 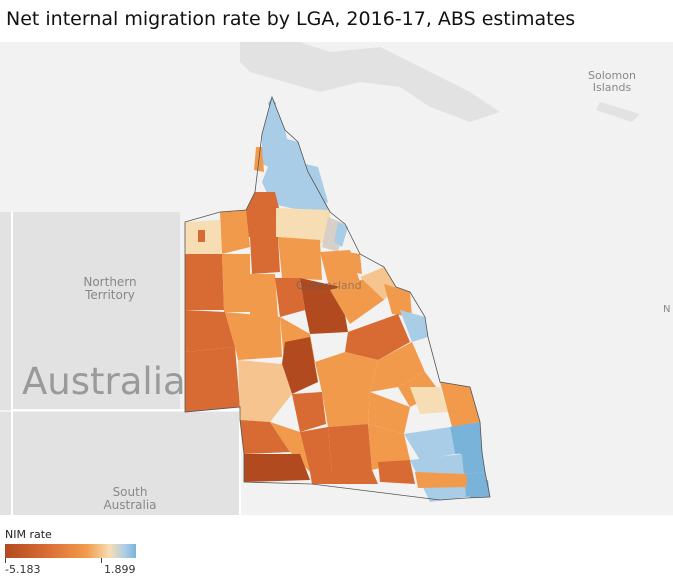 I want to click on legend-min-value: -5.183, so click(x=23, y=569).